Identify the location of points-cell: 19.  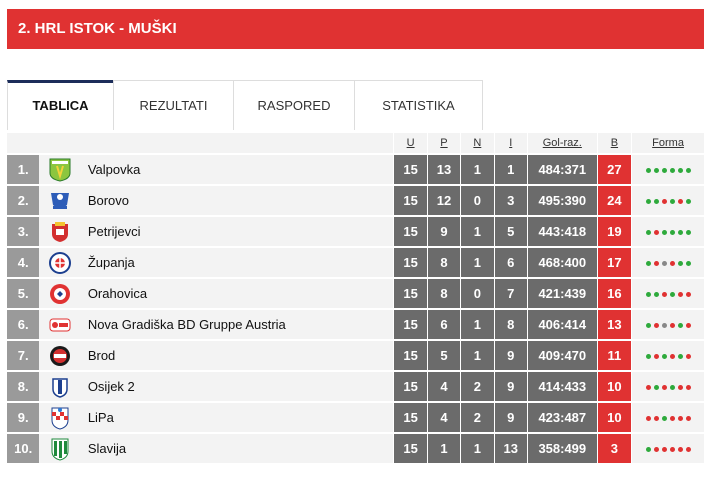
(614, 231).